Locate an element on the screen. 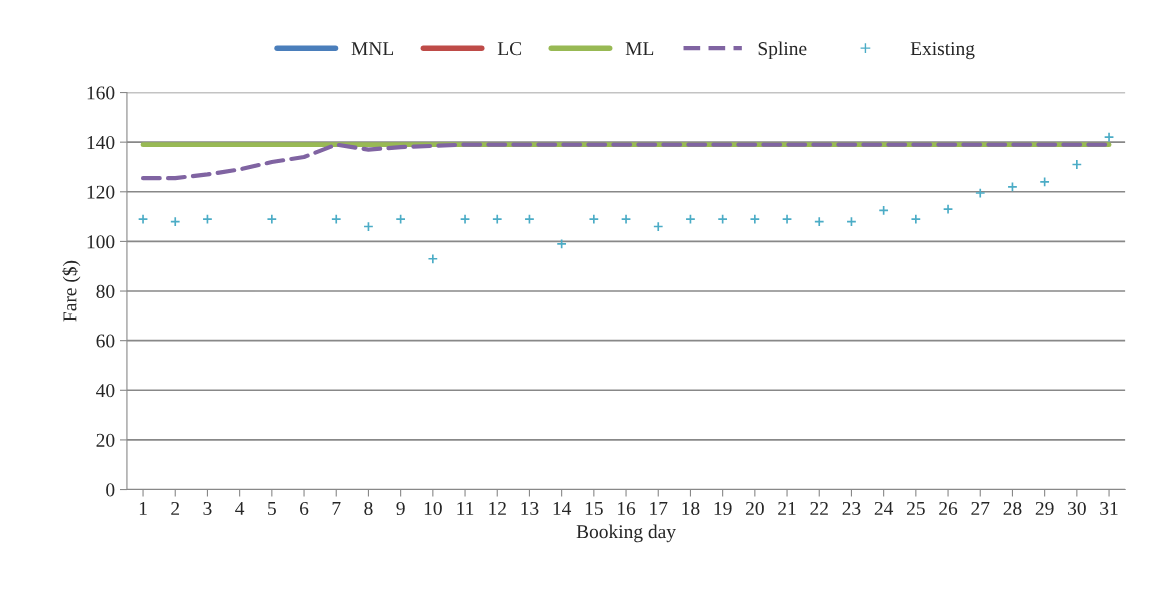 The image size is (1154, 597). x-tick-label: 20 is located at coordinates (754, 508).